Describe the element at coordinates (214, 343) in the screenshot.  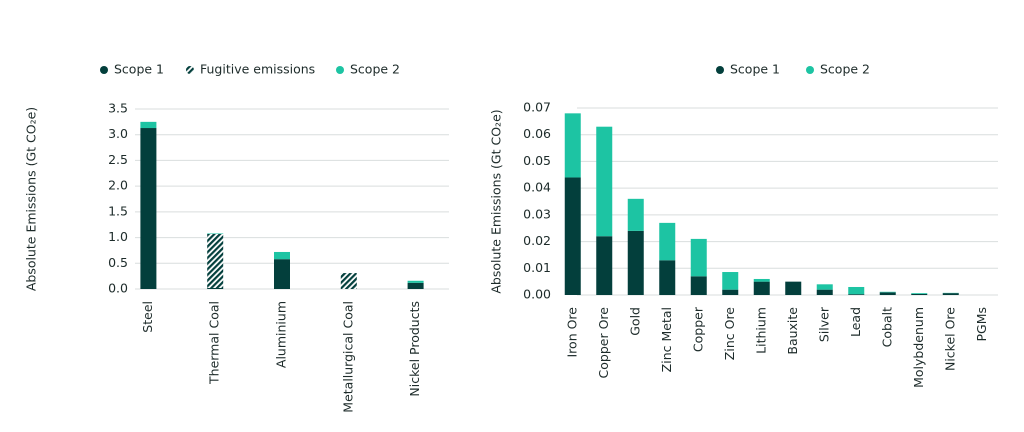
I see `x-tick-label: Thermal Coal` at that location.